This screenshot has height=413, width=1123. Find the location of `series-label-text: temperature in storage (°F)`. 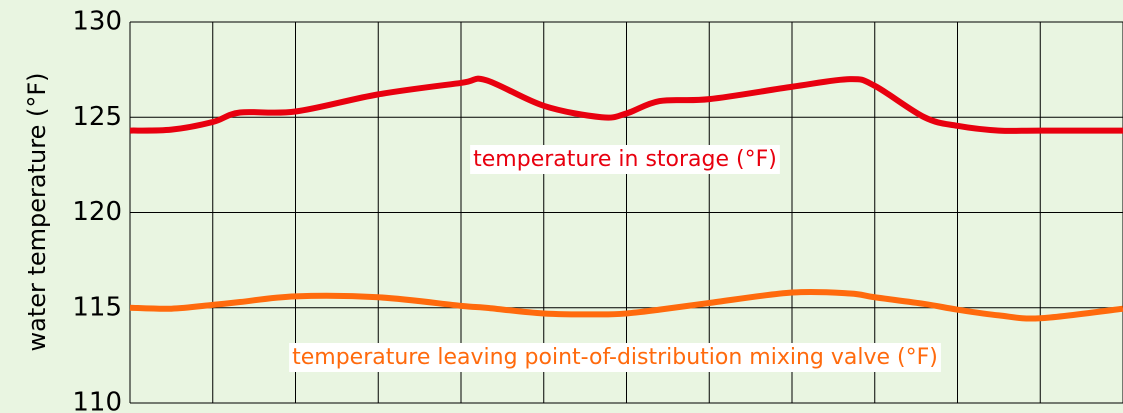

series-label-text: temperature in storage (°F) is located at coordinates (625, 159).